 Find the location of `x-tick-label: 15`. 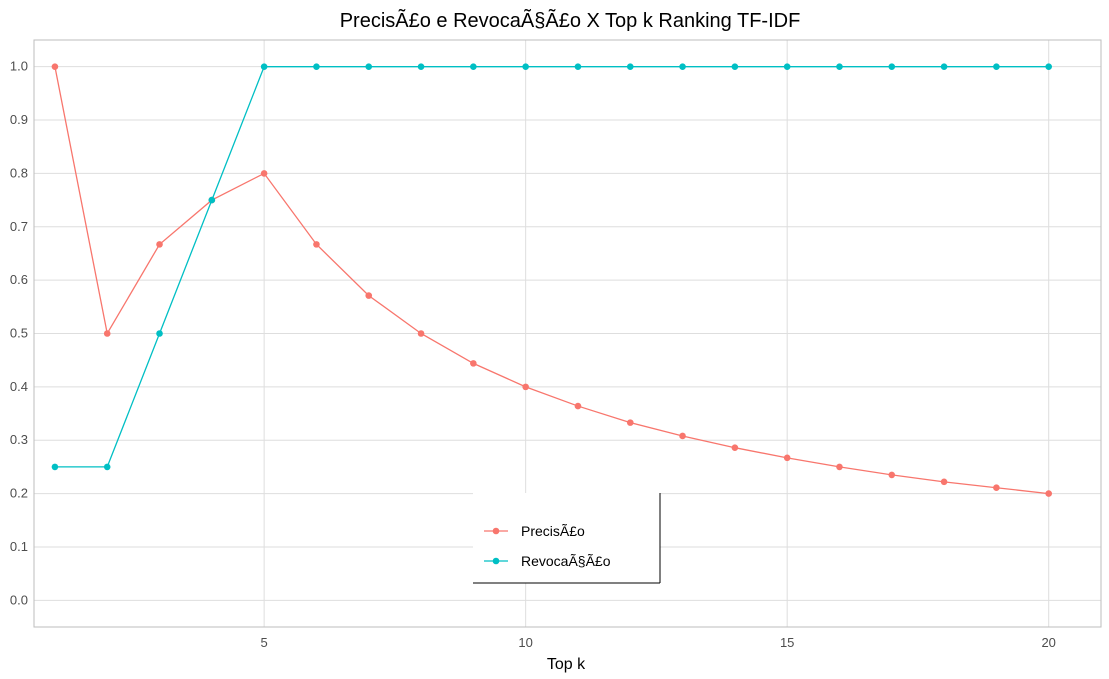

x-tick-label: 15 is located at coordinates (787, 642).